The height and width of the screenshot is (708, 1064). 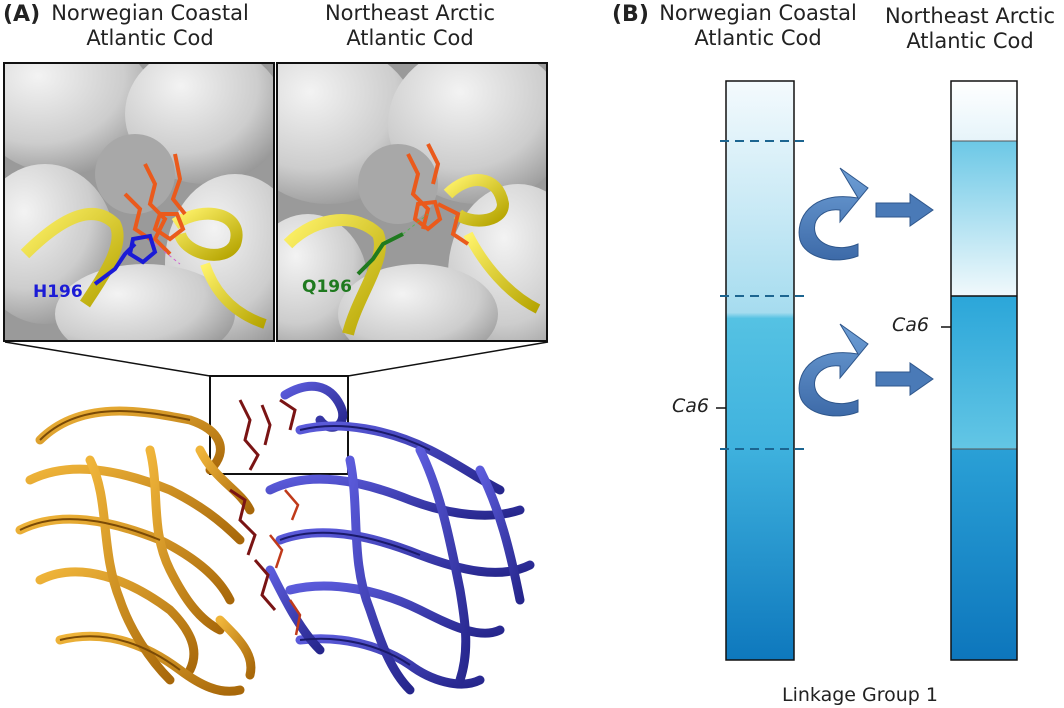 I want to click on binding-site-inset-arctic: Q196, so click(x=412, y=202).